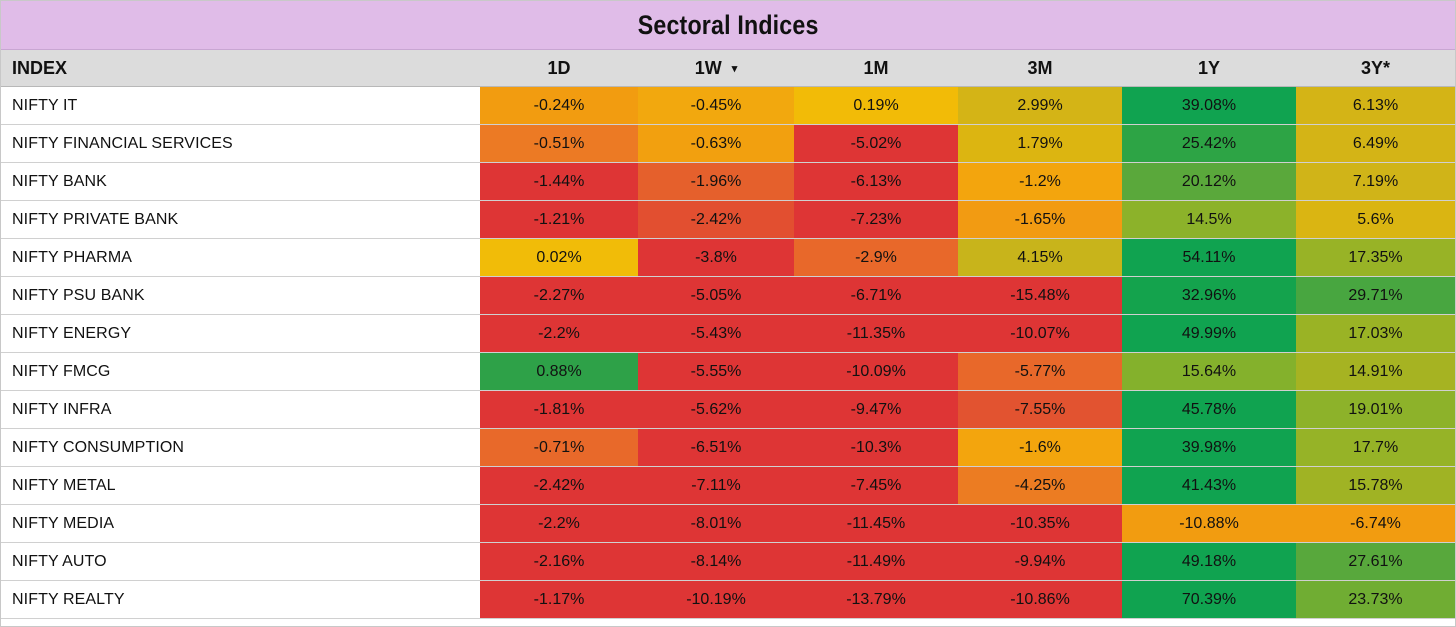  I want to click on return-cell-3m: -1.65%, so click(1040, 219).